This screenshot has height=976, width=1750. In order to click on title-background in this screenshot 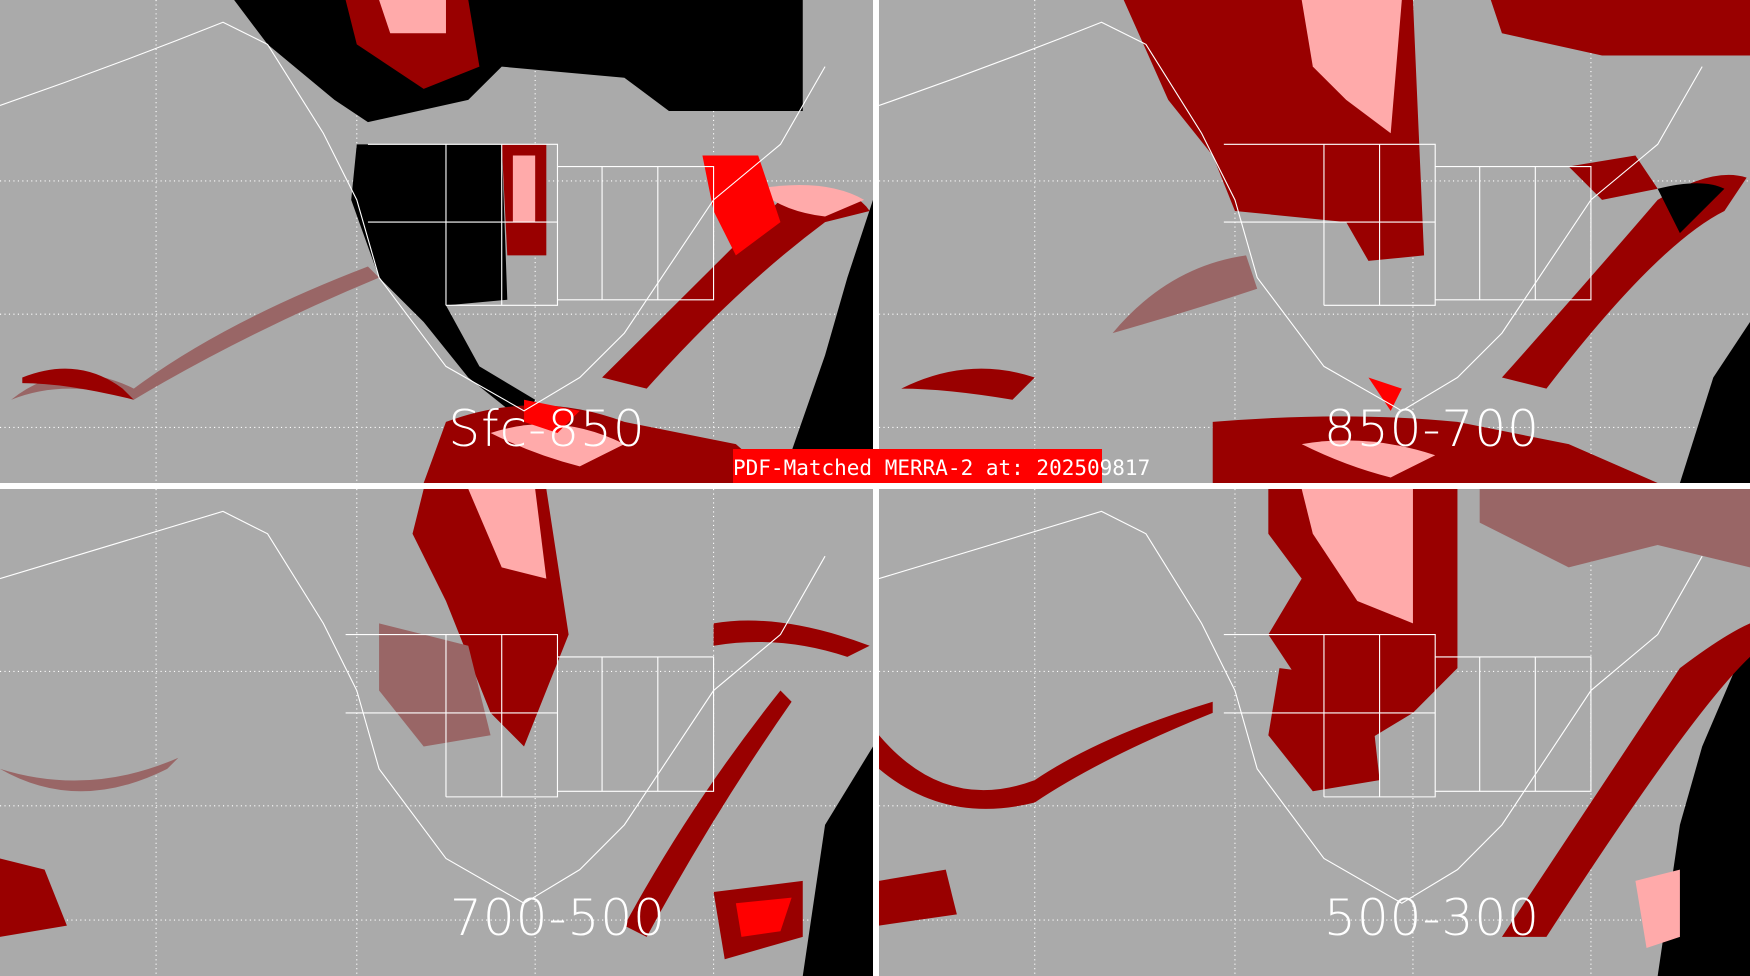, I will do `click(917, 466)`.